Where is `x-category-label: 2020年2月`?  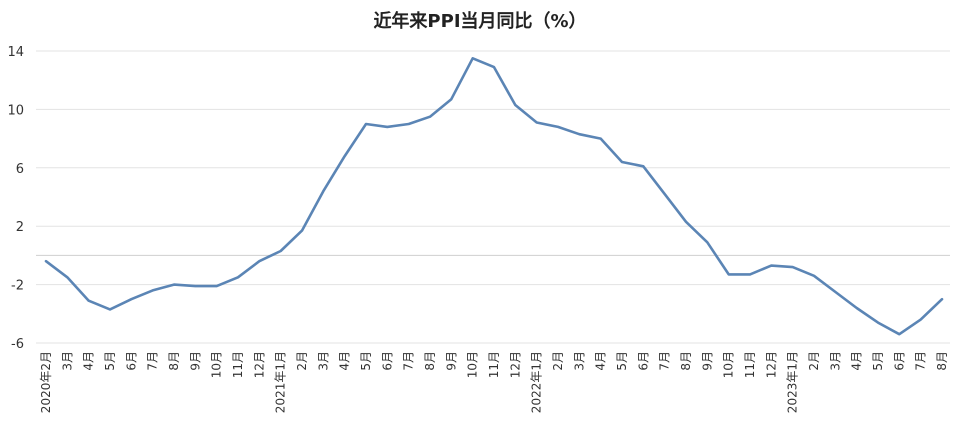
x-category-label: 2020年2月 is located at coordinates (46, 382).